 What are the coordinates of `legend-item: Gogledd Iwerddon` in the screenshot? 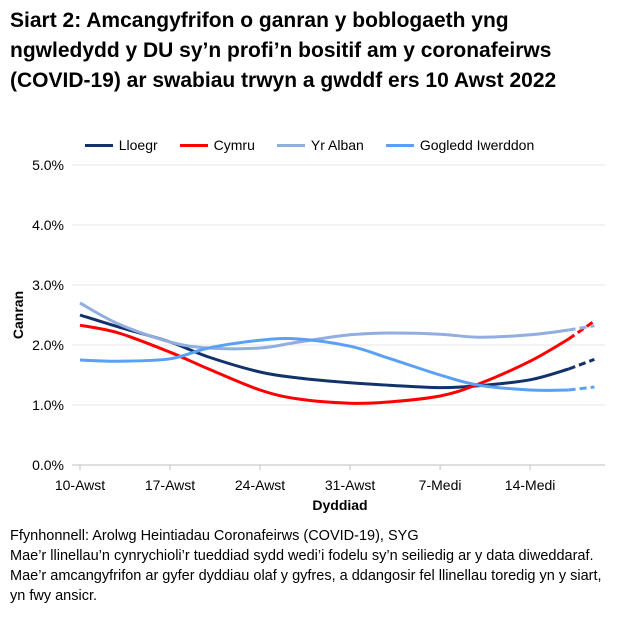 It's located at (460, 145).